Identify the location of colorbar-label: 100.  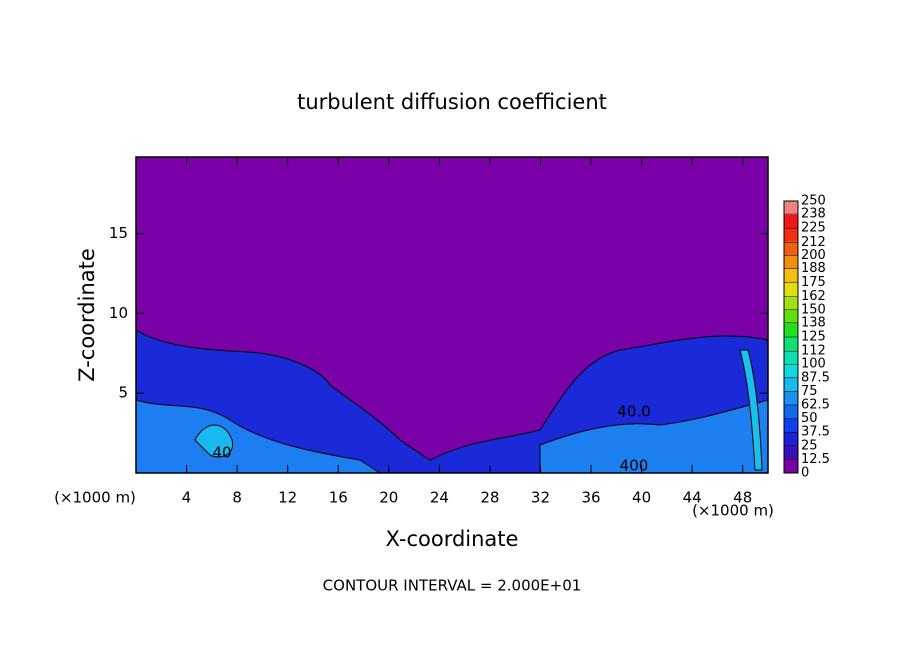
(813, 364).